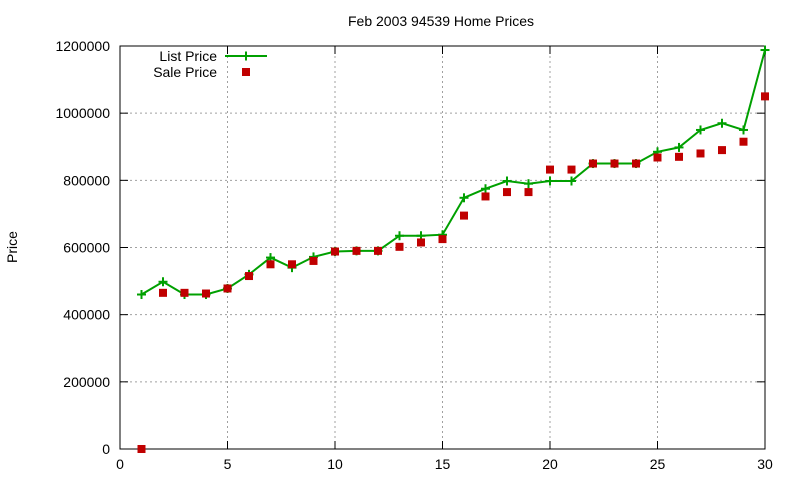 The height and width of the screenshot is (480, 800). What do you see at coordinates (335, 464) in the screenshot?
I see `x-tick-label: 10` at bounding box center [335, 464].